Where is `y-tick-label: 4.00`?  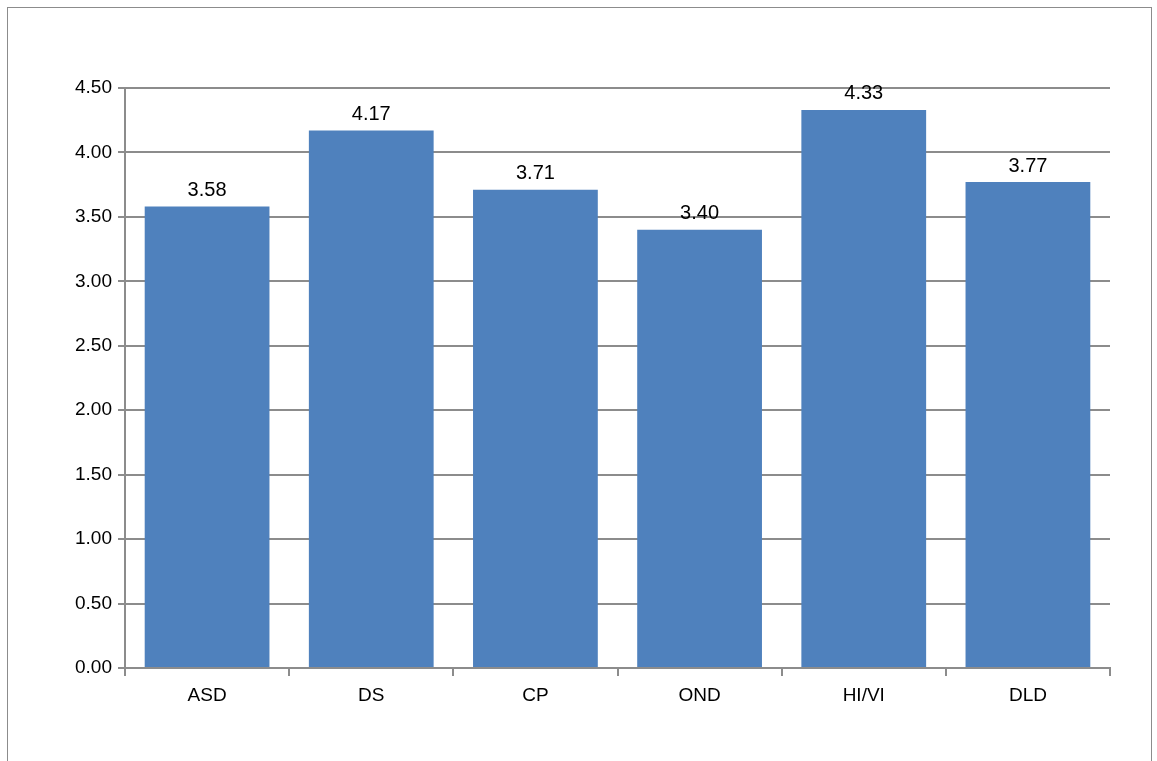
y-tick-label: 4.00 is located at coordinates (93, 151).